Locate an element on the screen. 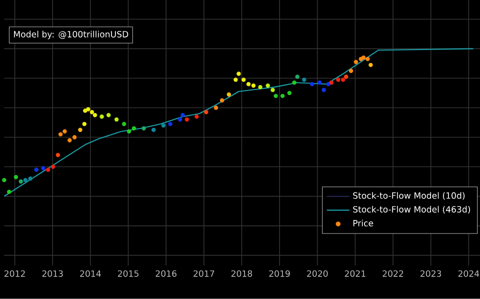 The height and width of the screenshot is (299, 480). x-tick-label: 2016 is located at coordinates (166, 273).